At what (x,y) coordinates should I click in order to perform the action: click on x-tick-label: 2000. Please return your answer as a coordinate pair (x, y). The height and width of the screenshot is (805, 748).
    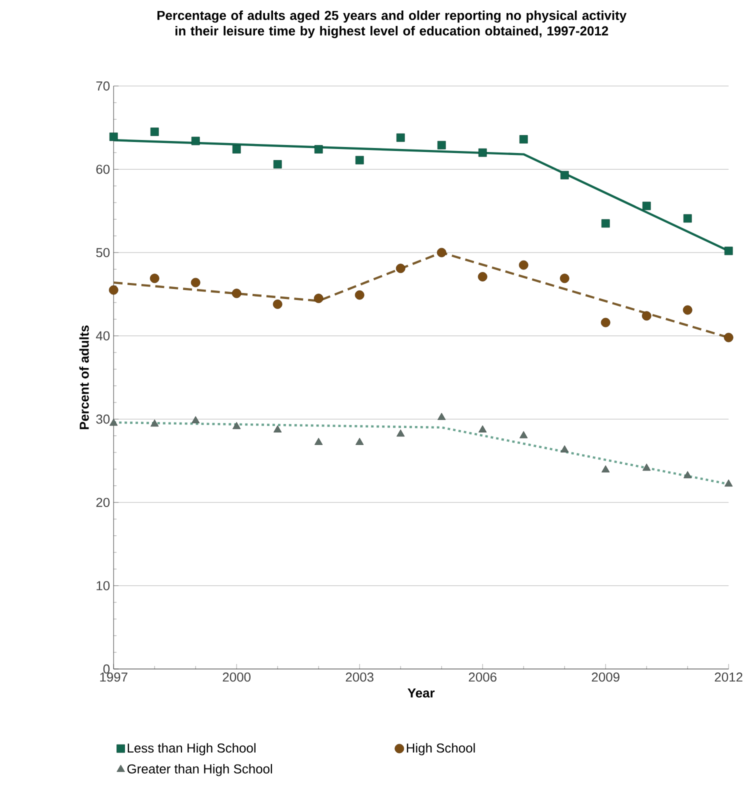
    Looking at the image, I should click on (237, 677).